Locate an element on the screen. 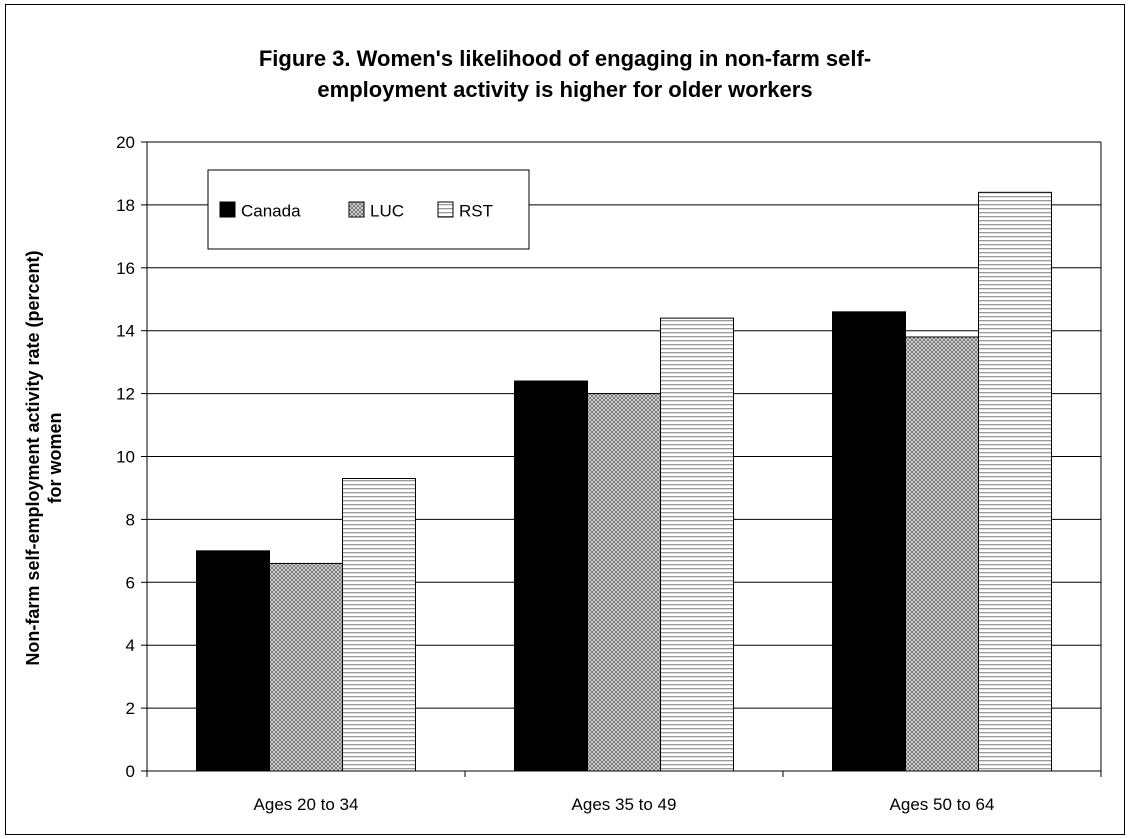 This screenshot has width=1130, height=839. y-tick-label: 18 is located at coordinates (125, 205).